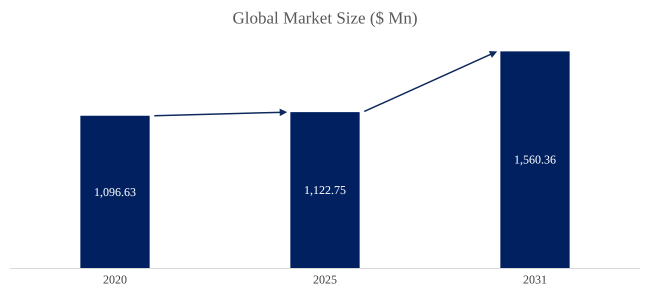 The width and height of the screenshot is (650, 296). Describe the element at coordinates (325, 279) in the screenshot. I see `x-tick-label: 2025` at that location.